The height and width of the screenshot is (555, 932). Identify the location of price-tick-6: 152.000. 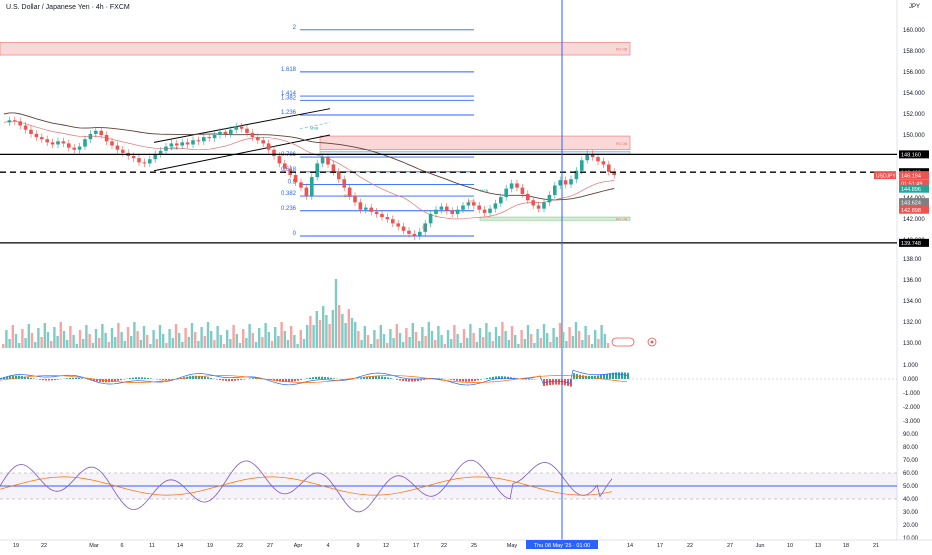
(914, 115).